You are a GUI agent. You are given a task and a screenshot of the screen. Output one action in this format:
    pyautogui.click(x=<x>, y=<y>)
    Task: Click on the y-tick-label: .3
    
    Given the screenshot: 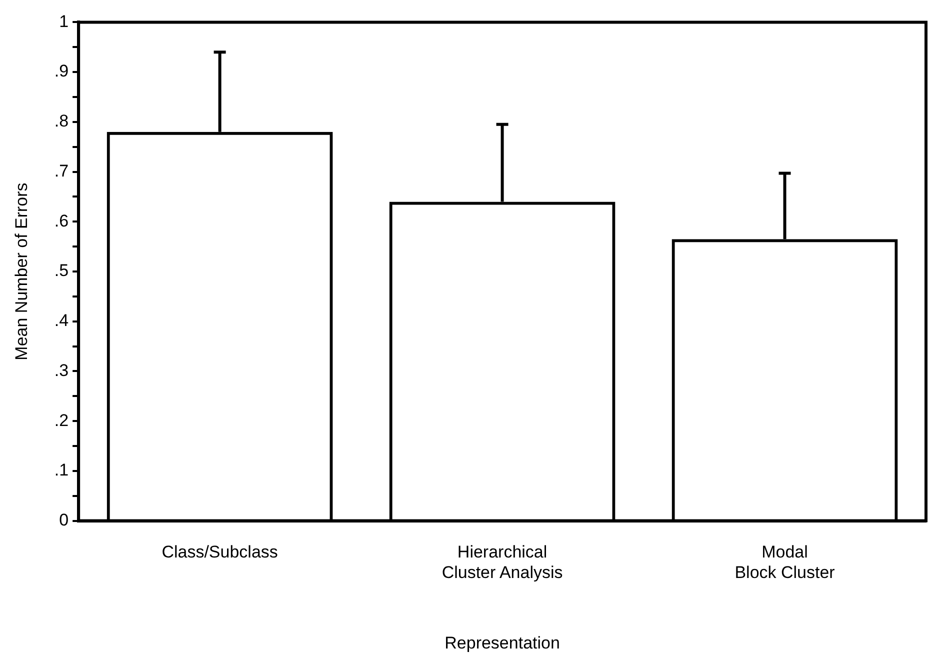 What is the action you would take?
    pyautogui.click(x=61, y=370)
    